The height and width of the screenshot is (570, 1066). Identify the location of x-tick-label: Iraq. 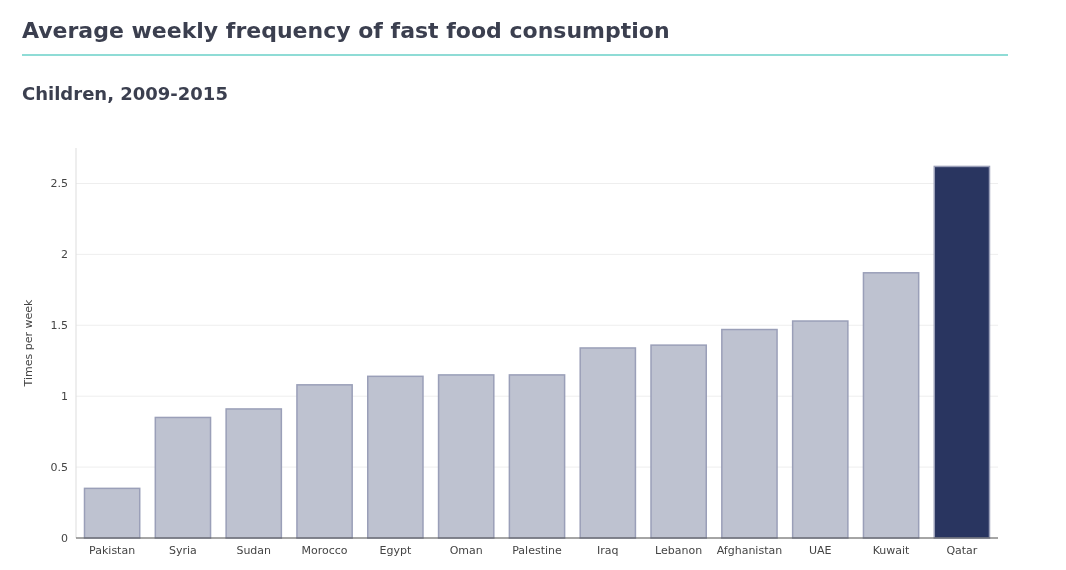
(608, 550).